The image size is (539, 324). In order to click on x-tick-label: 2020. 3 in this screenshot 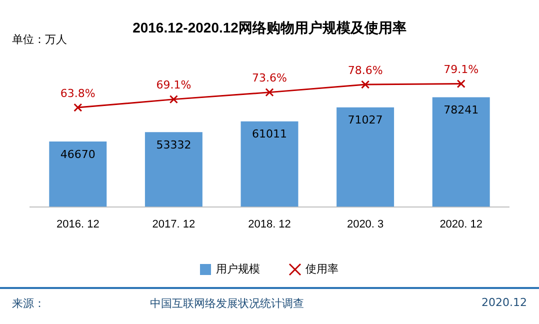, I will do `click(365, 224)`.